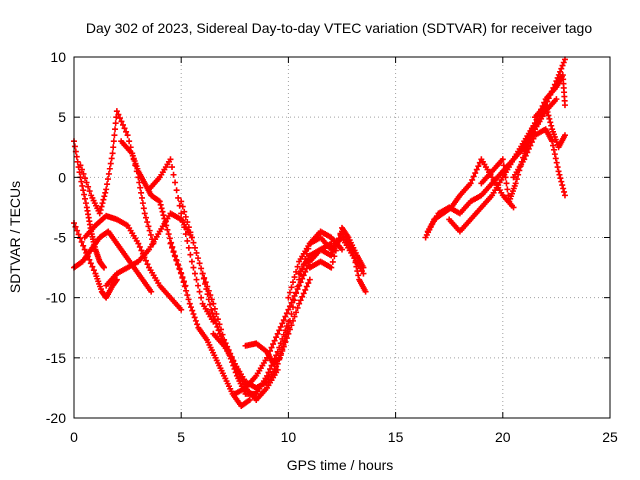 The height and width of the screenshot is (480, 640). I want to click on x-tick-label: 15, so click(396, 437).